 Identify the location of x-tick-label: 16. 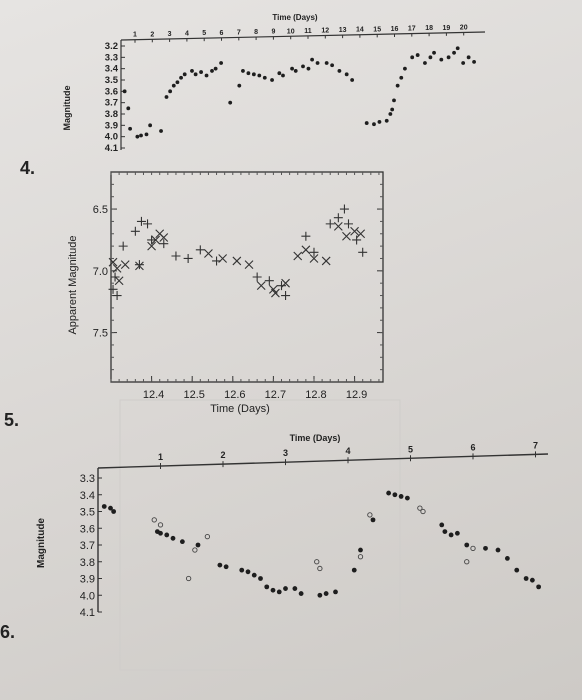
(395, 29).